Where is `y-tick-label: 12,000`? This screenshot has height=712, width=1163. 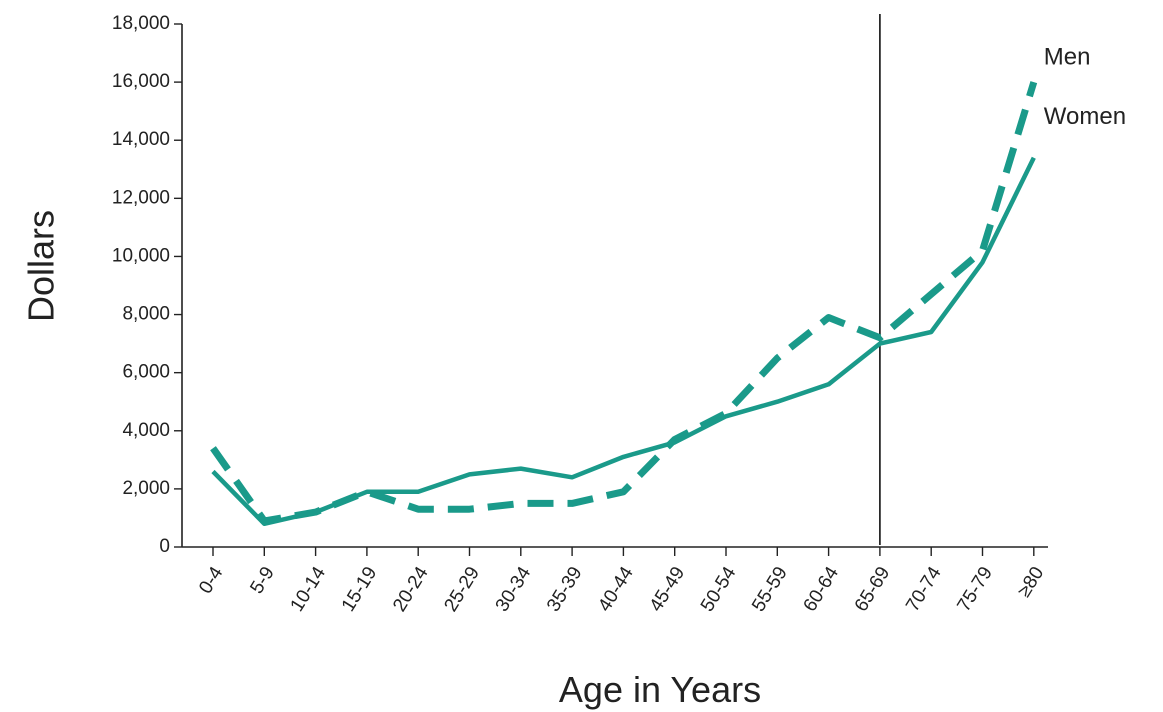 y-tick-label: 12,000 is located at coordinates (141, 197).